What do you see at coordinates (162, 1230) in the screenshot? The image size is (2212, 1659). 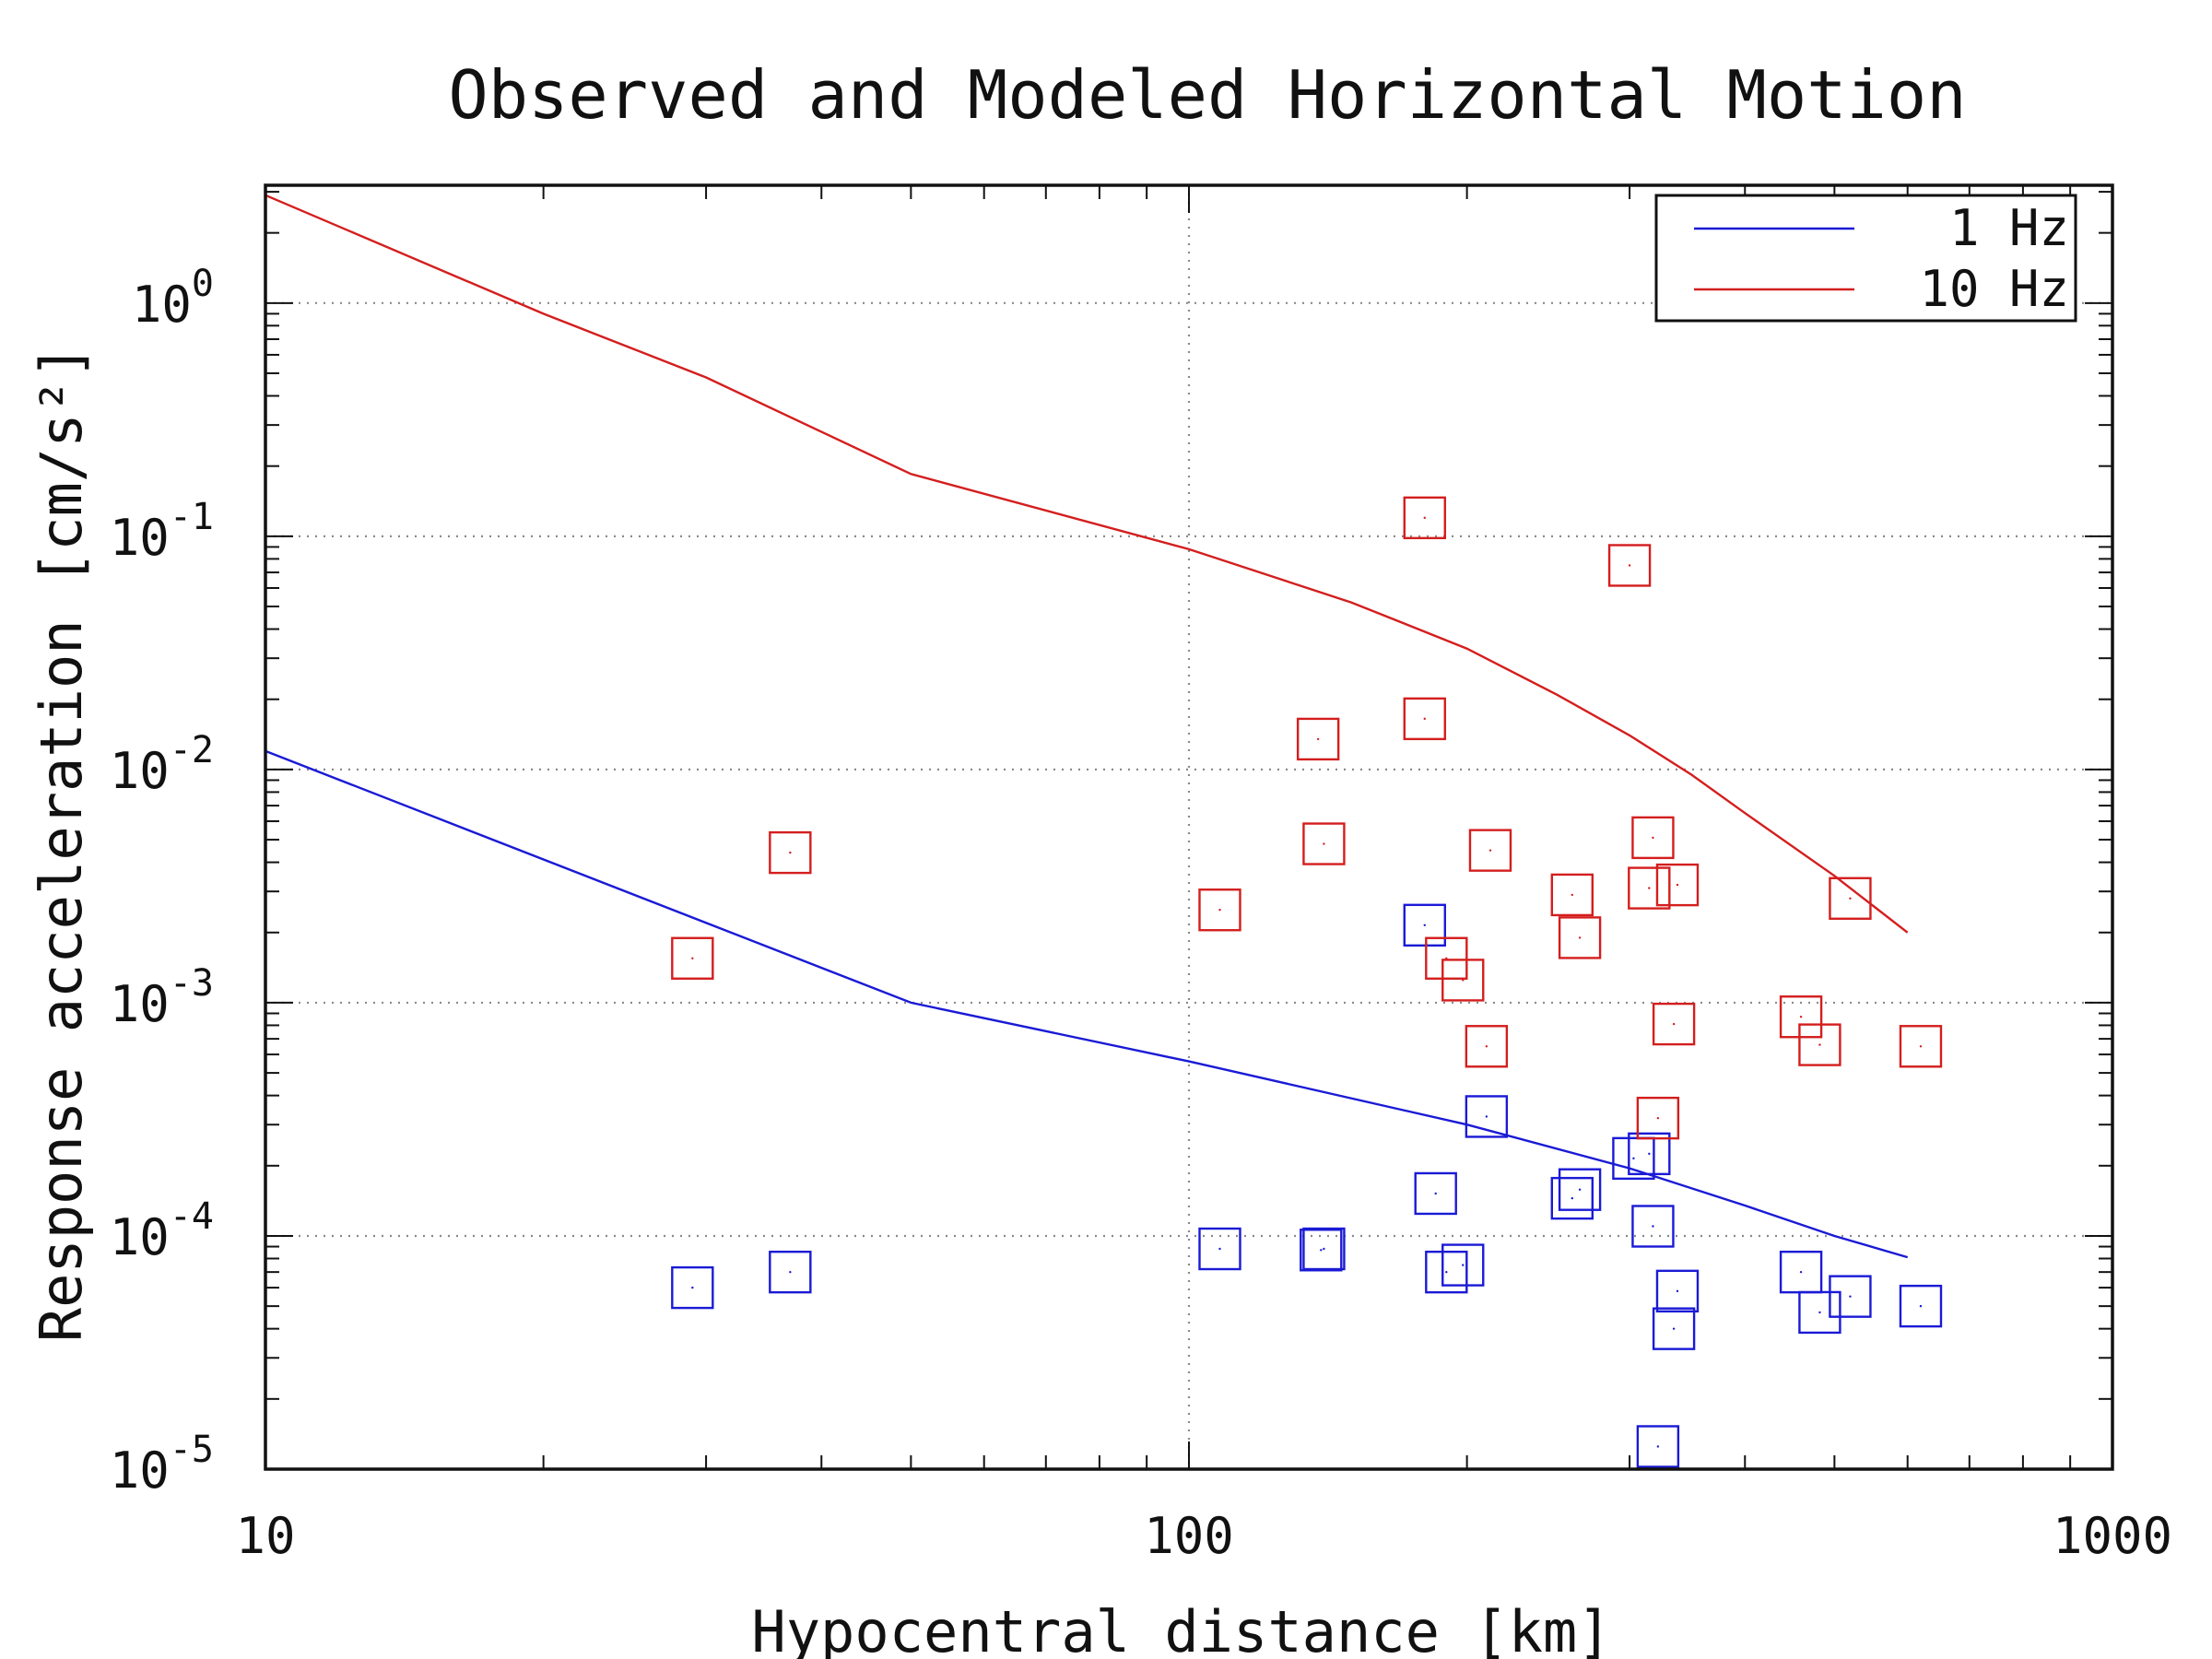 I see `y-tick-label: 10⁻⁴` at bounding box center [162, 1230].